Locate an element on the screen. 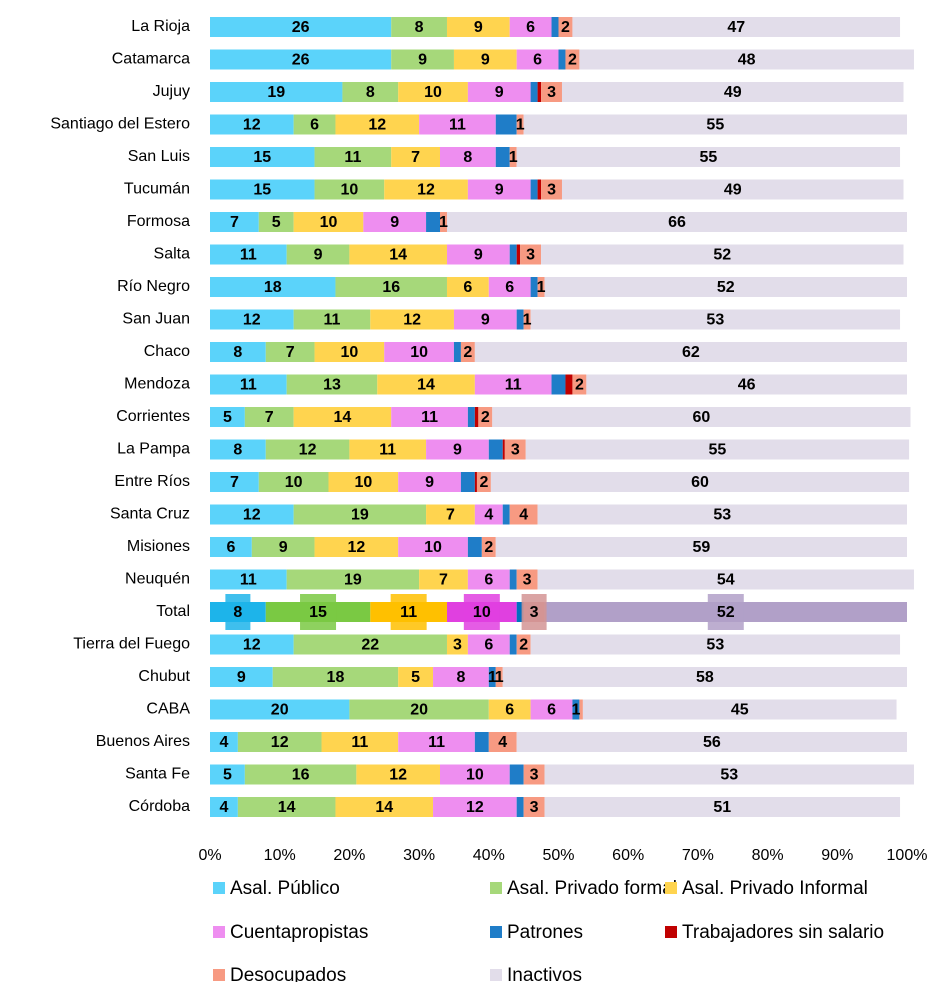 This screenshot has height=987, width=933. value-label: 7 is located at coordinates (234, 482).